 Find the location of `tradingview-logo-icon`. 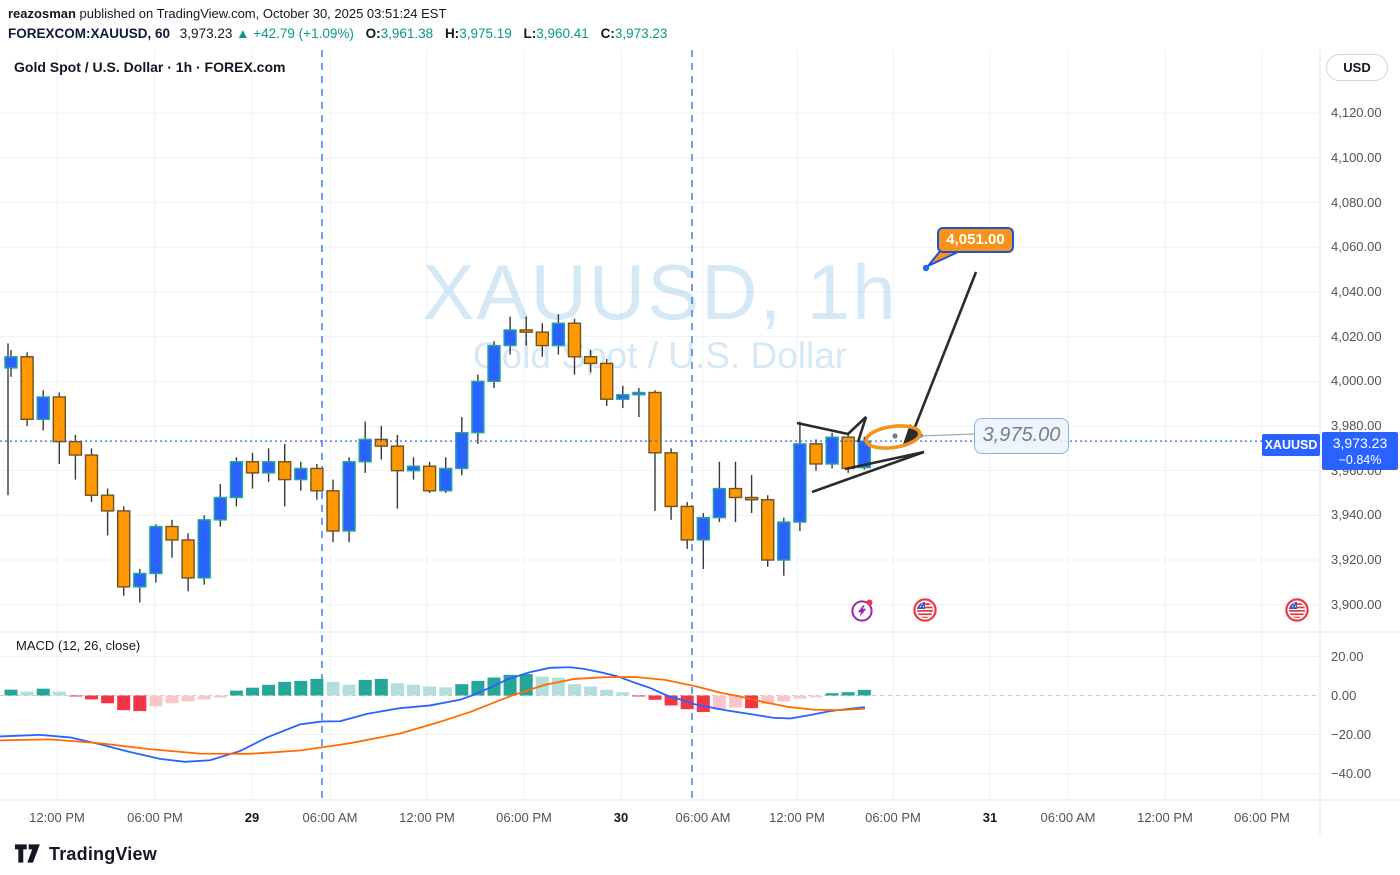

tradingview-logo-icon is located at coordinates (27, 853).